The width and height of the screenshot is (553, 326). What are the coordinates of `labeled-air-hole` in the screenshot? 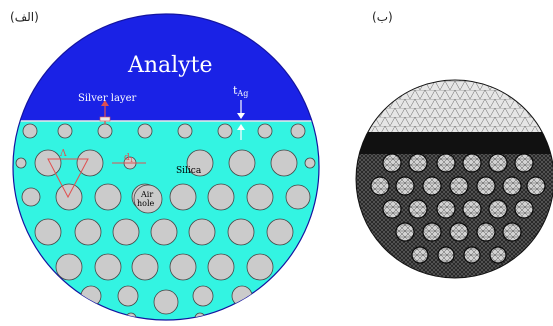 It's located at (148, 199).